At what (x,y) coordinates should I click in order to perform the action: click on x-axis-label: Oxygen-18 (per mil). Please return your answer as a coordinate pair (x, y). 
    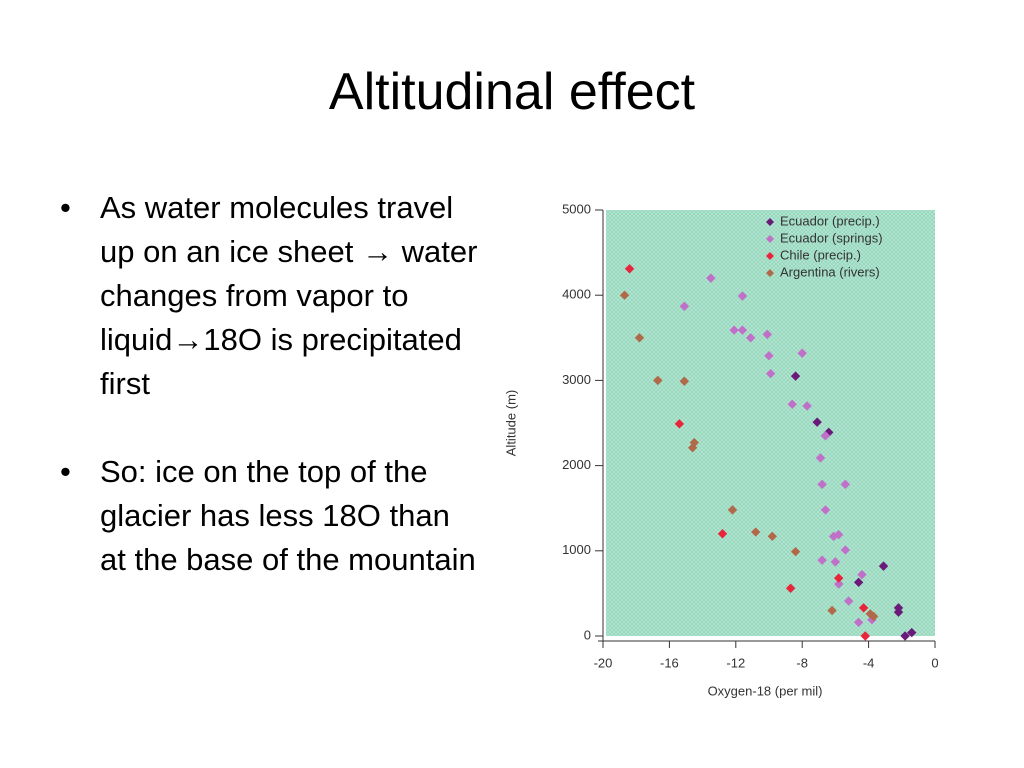
    Looking at the image, I should click on (765, 690).